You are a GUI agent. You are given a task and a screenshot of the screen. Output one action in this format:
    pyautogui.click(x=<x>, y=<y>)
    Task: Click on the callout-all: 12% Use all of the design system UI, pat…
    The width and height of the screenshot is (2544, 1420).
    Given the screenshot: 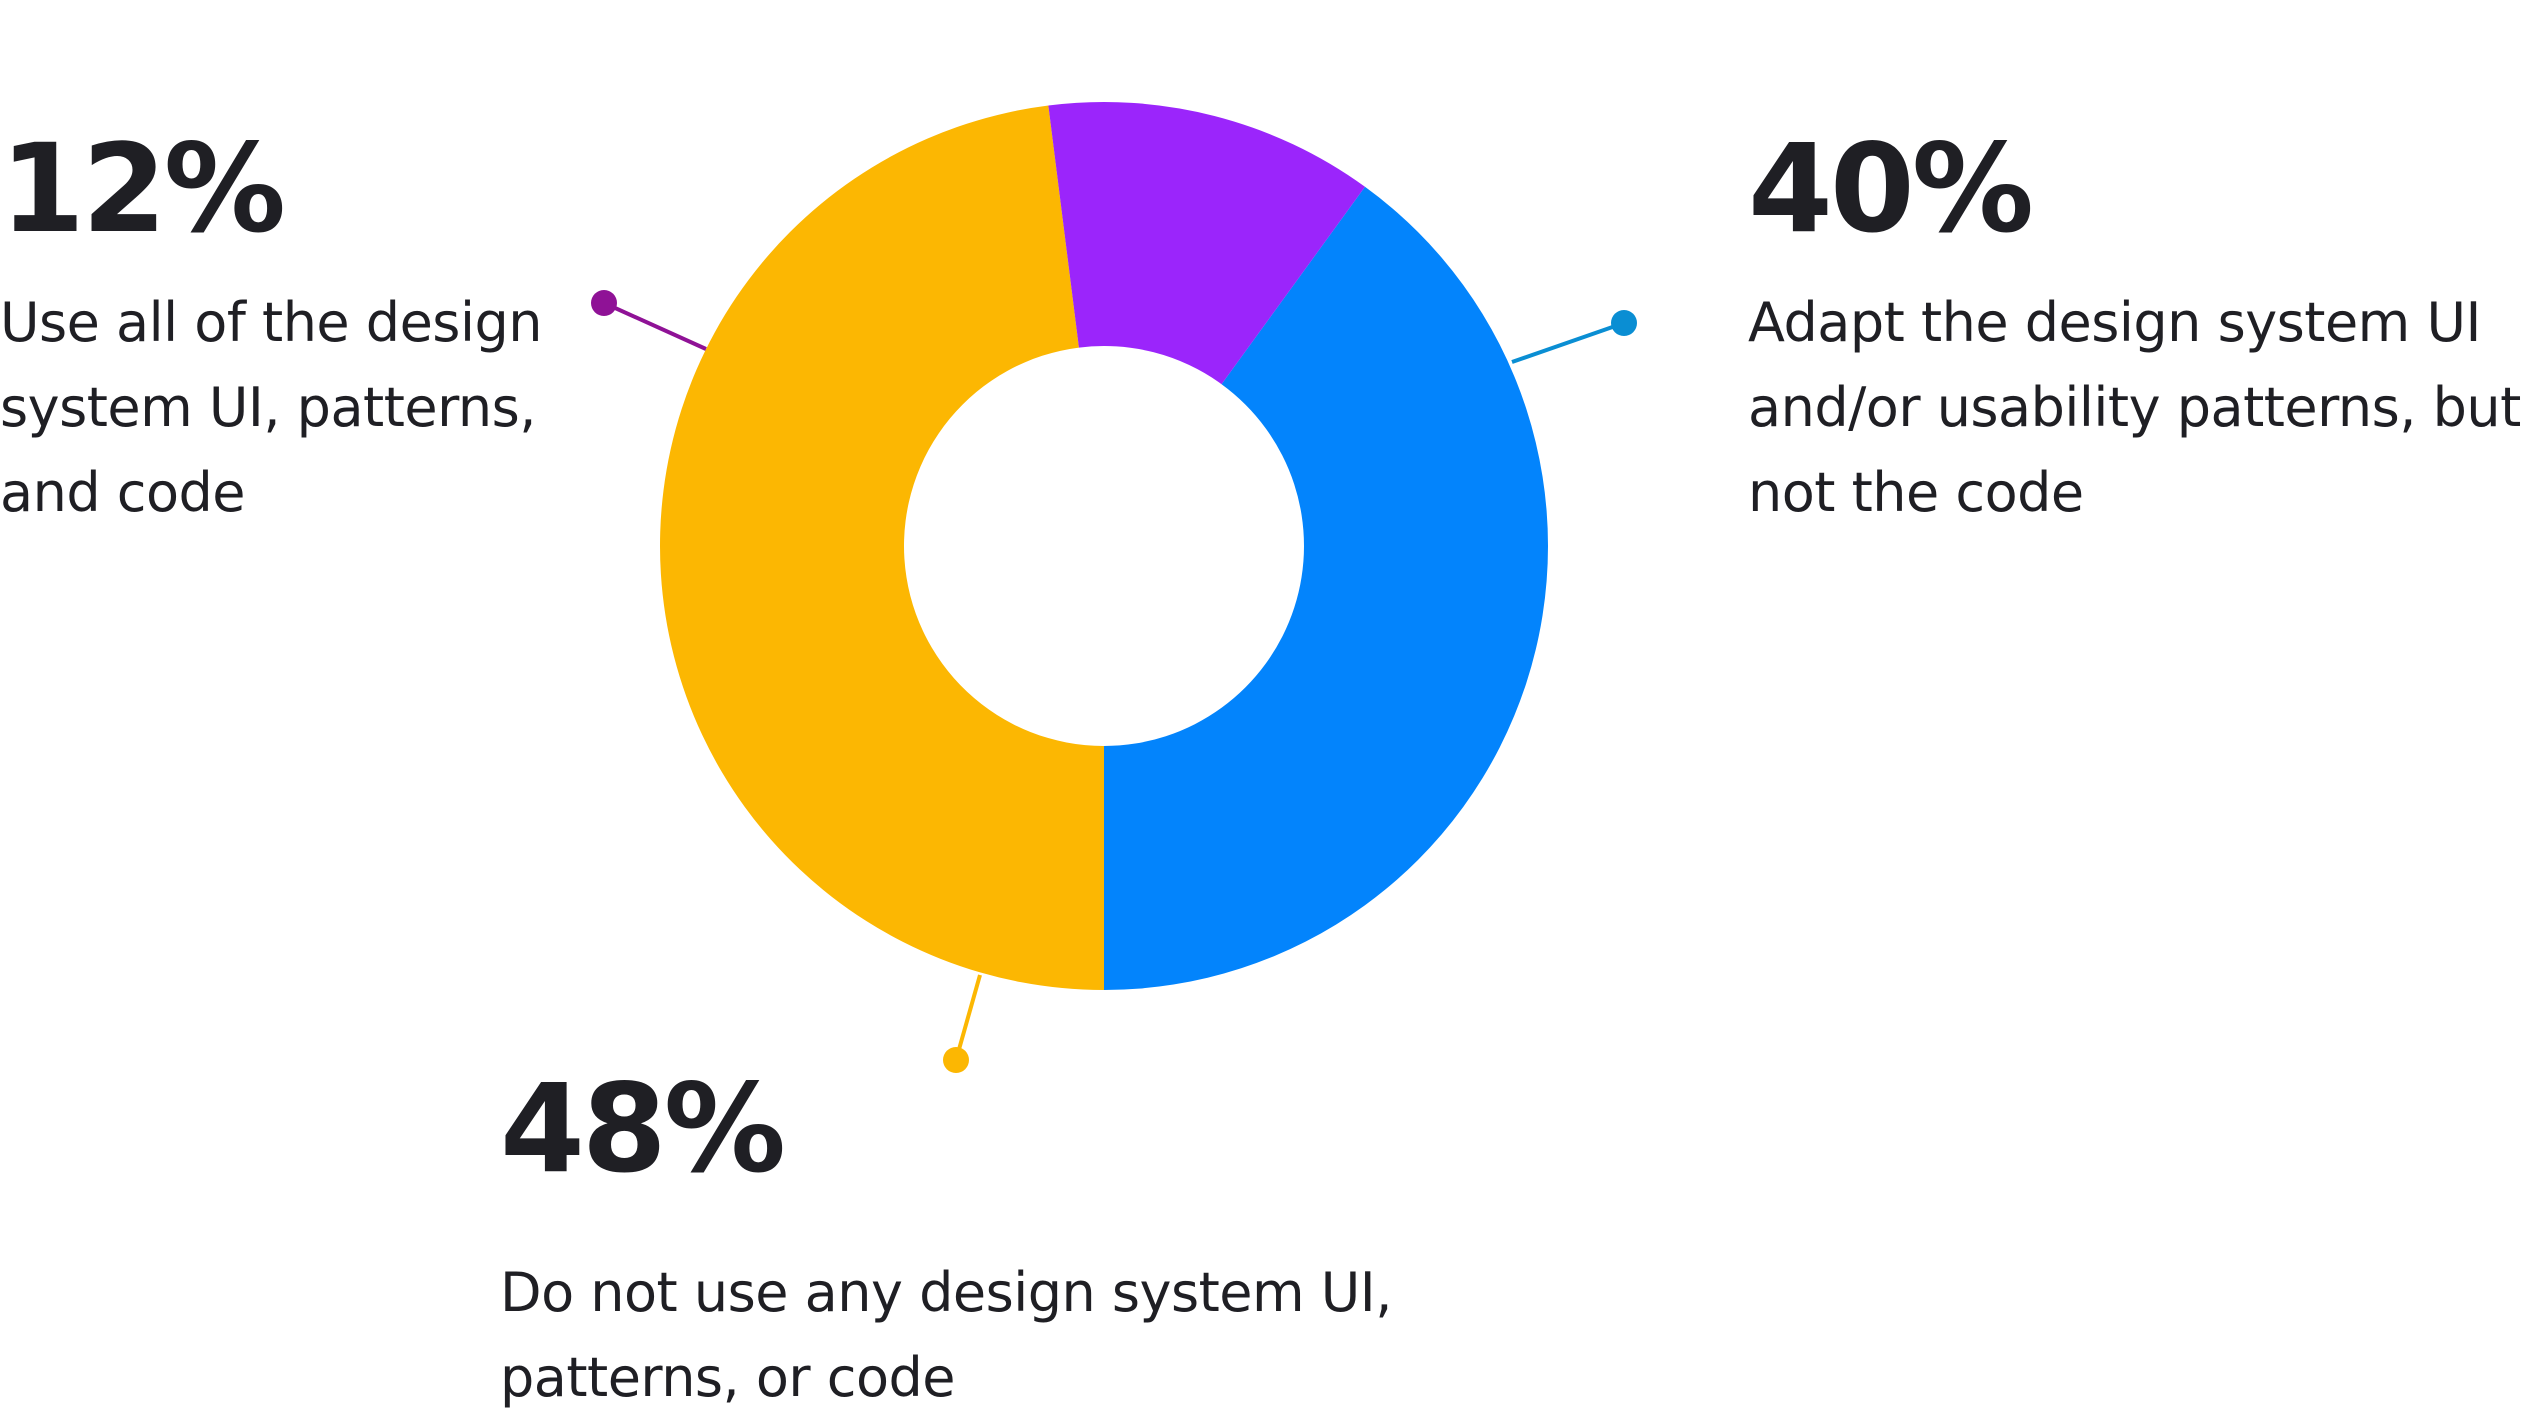 What is the action you would take?
    pyautogui.click(x=280, y=331)
    